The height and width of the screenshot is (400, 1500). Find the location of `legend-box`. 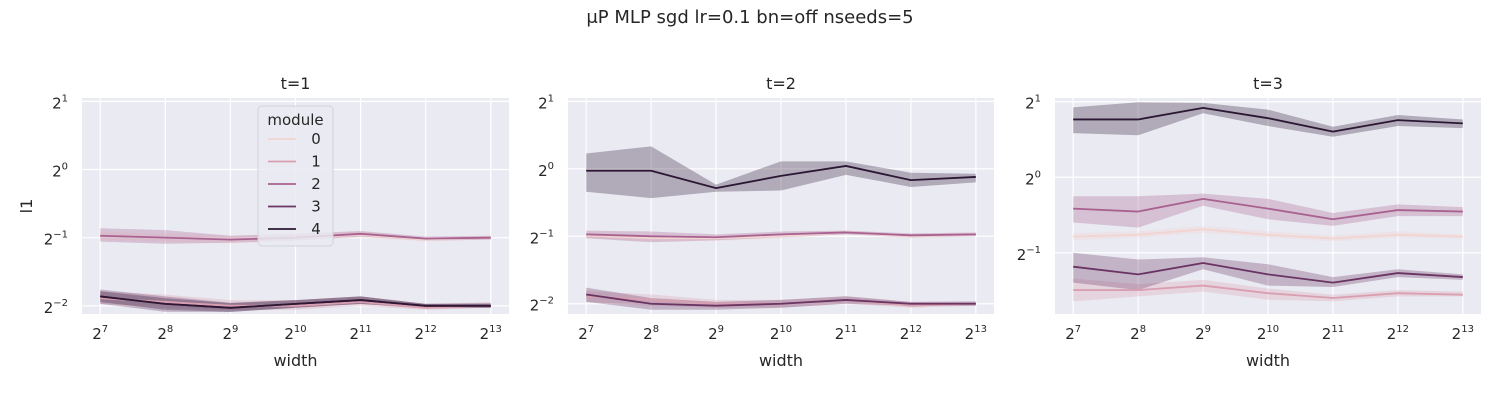

legend-box is located at coordinates (295, 176).